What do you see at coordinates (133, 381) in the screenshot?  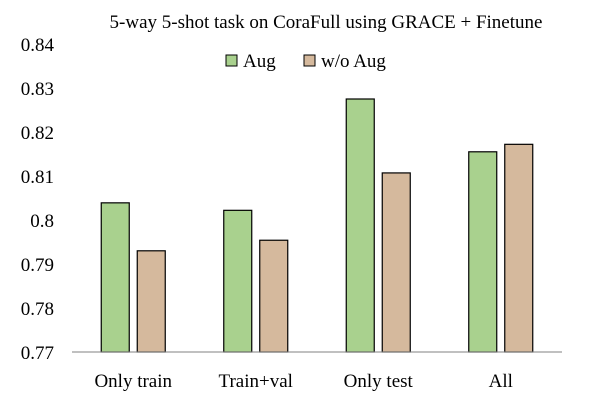 I see `x-tick-label: Only train` at bounding box center [133, 381].